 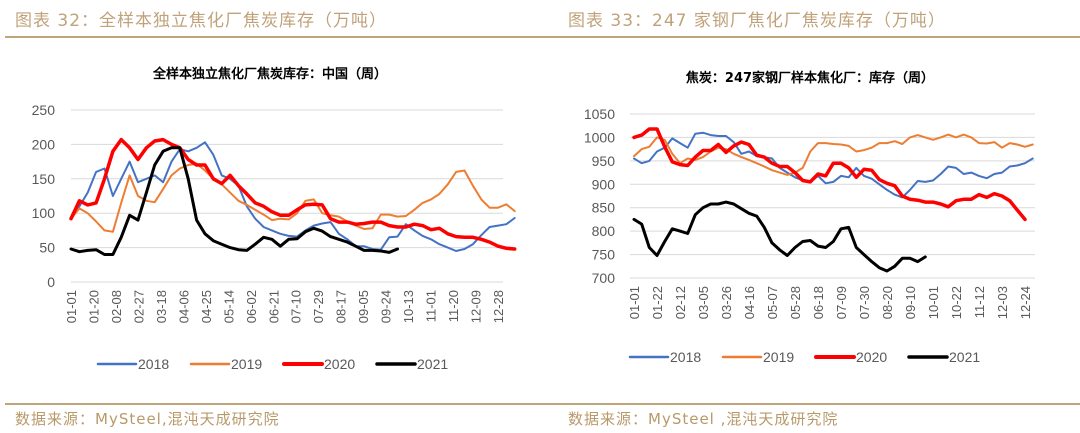 What do you see at coordinates (657, 302) in the screenshot?
I see `x-tick-label: 01-22` at bounding box center [657, 302].